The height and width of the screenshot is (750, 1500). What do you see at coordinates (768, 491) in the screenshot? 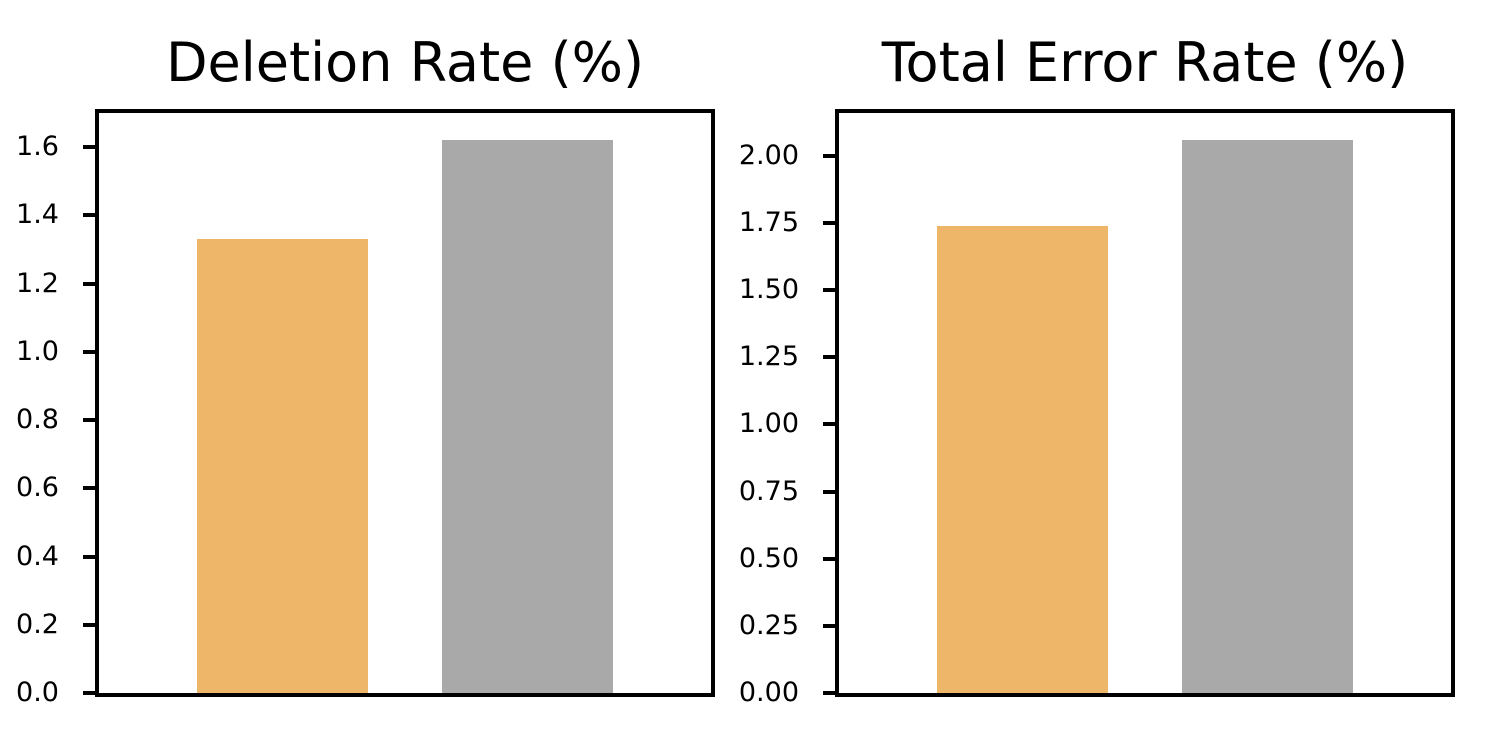
I see `y-tick-label: 0.75` at bounding box center [768, 491].